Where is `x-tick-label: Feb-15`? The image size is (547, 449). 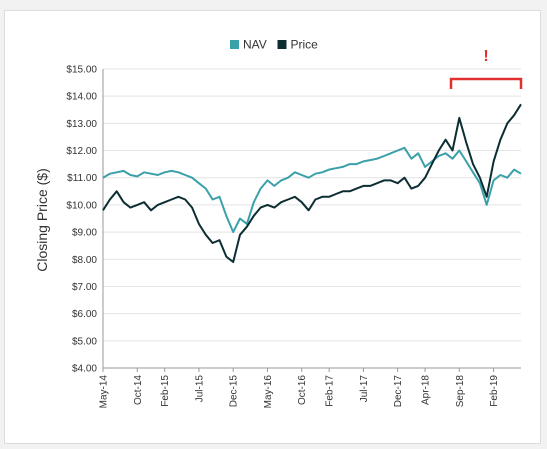
x-tick-label: Feb-15 is located at coordinates (165, 391).